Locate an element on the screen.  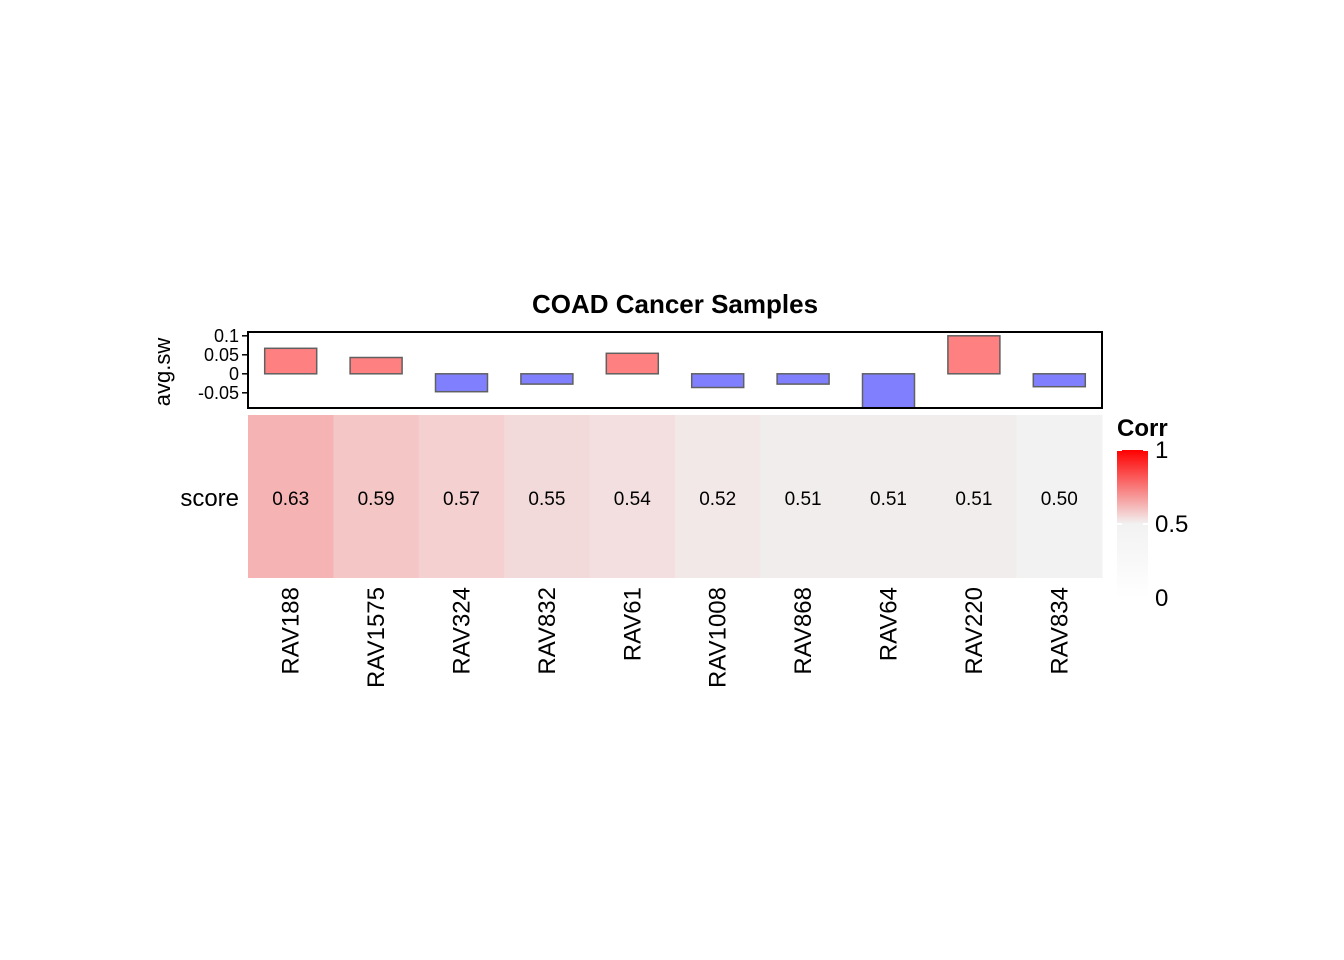
annotation-bar-RAV1575 is located at coordinates (376, 365).